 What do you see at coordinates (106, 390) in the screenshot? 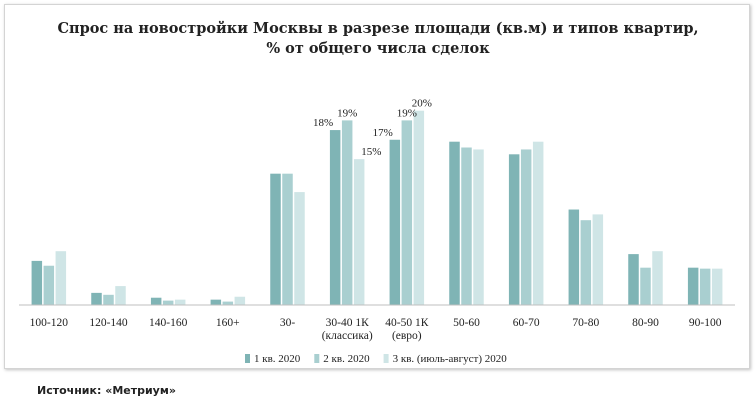
I see `source-note: Источник: «Метриум»` at bounding box center [106, 390].